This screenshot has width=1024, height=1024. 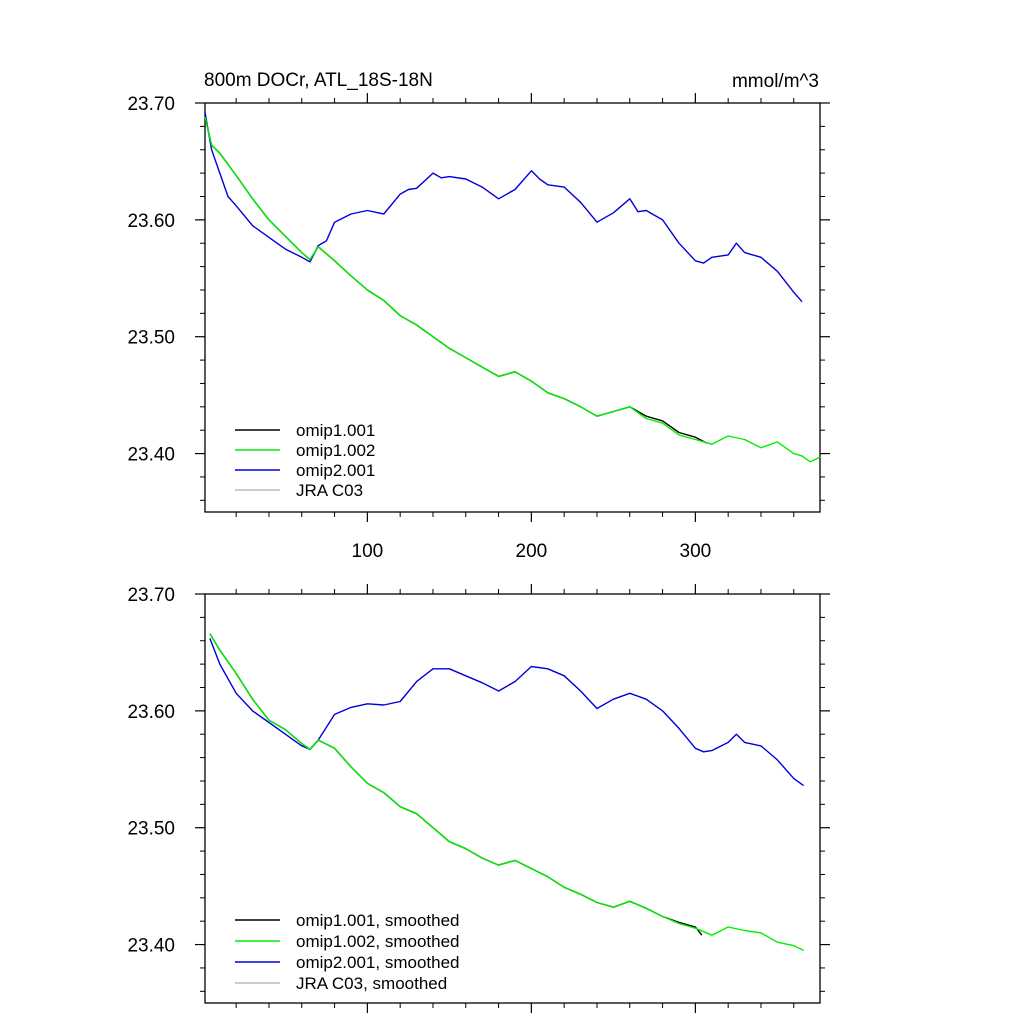 I want to click on x-tick-label: 100, so click(x=368, y=551).